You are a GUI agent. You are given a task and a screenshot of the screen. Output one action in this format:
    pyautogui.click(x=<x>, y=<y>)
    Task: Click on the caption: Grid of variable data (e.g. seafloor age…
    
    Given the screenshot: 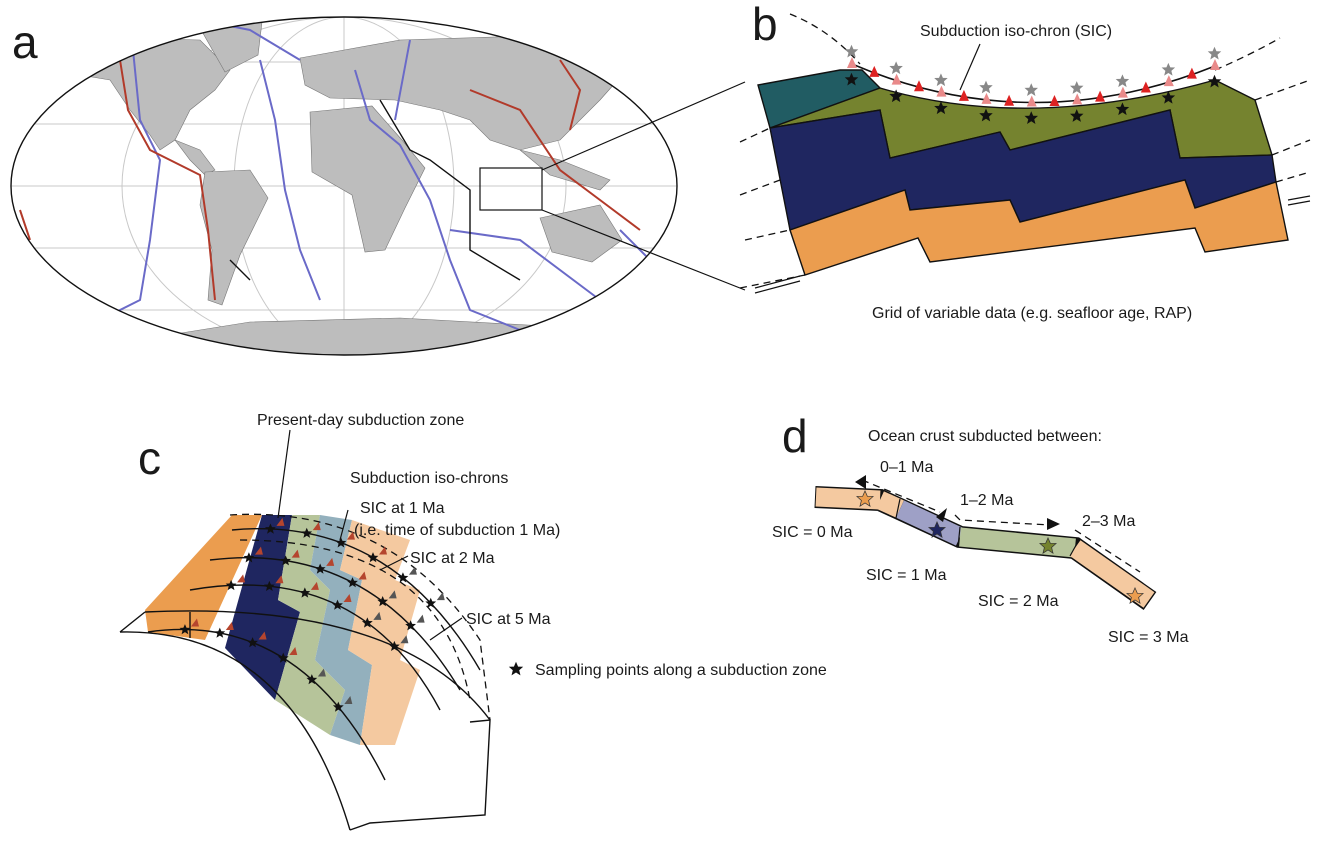 What is the action you would take?
    pyautogui.click(x=1032, y=313)
    